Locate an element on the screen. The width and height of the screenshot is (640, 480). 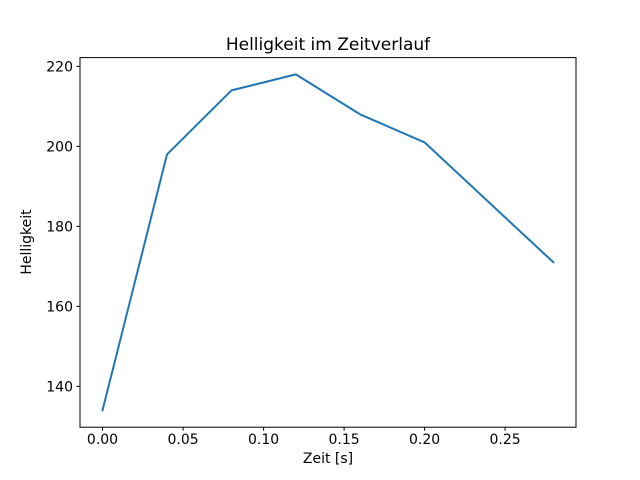
x-axis-label: Zeit [s] is located at coordinates (328, 459).